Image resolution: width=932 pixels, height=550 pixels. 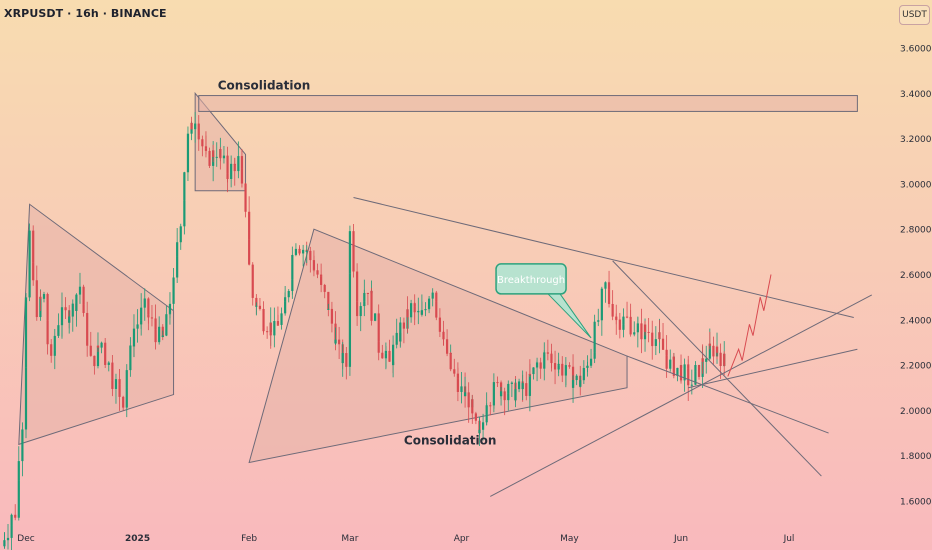 What do you see at coordinates (25, 539) in the screenshot?
I see `x-tick-label: Dec` at bounding box center [25, 539].